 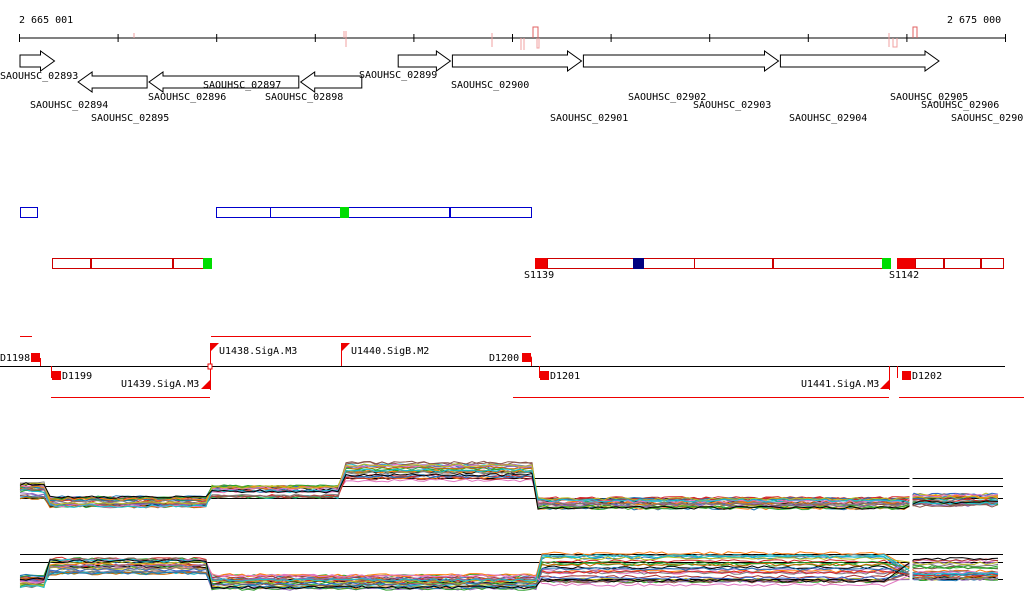 What do you see at coordinates (15, 358) in the screenshot?
I see `promoter-label-d1198: D1198` at bounding box center [15, 358].